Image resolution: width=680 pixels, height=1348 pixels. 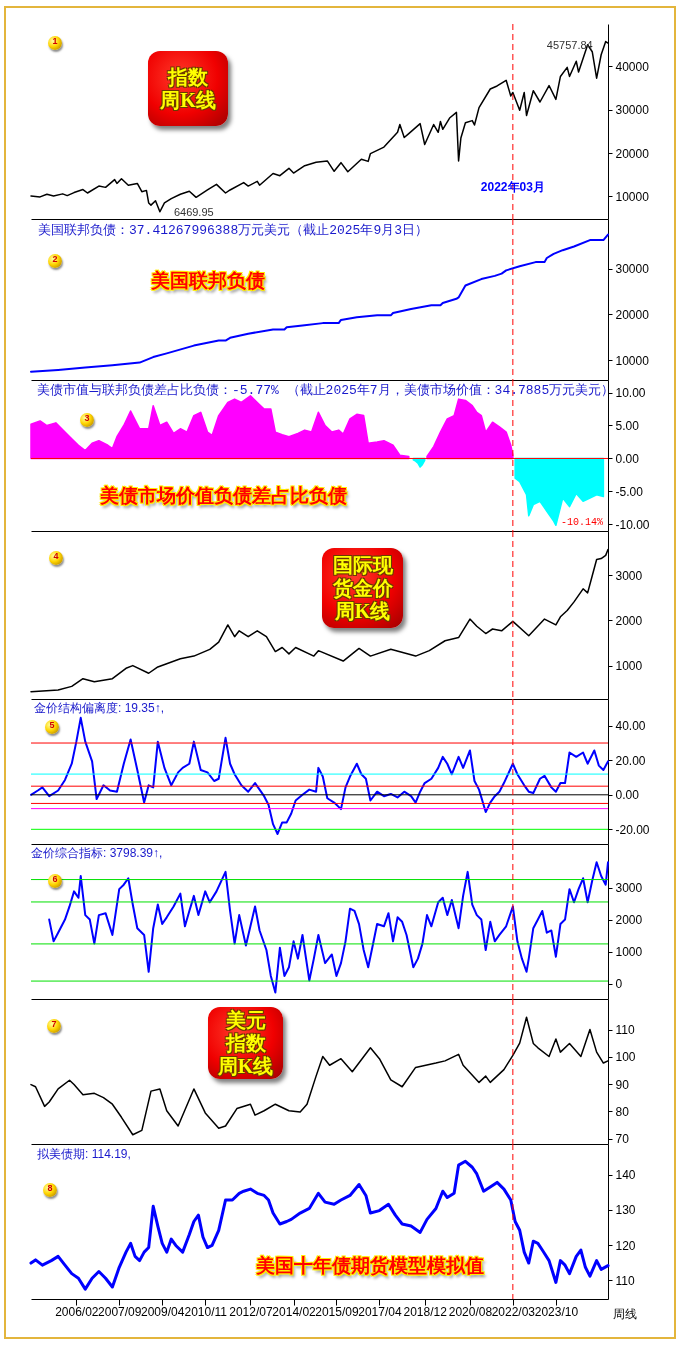 I want to click on chart-subtitle: 拟美债期: 114.19,, so click(x=84, y=1154).